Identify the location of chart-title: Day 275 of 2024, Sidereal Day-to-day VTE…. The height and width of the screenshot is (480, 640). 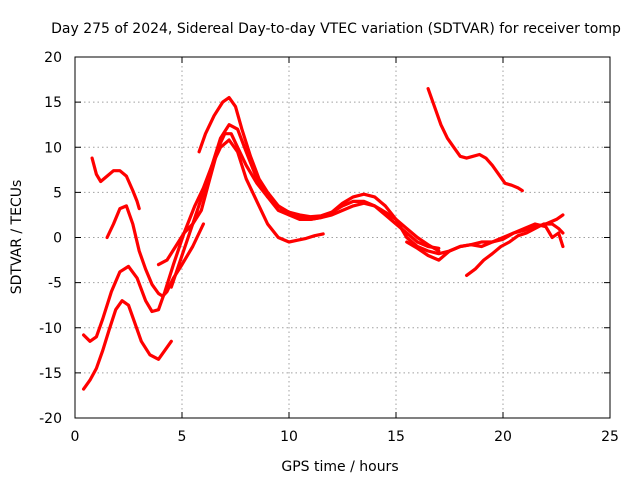
(336, 29).